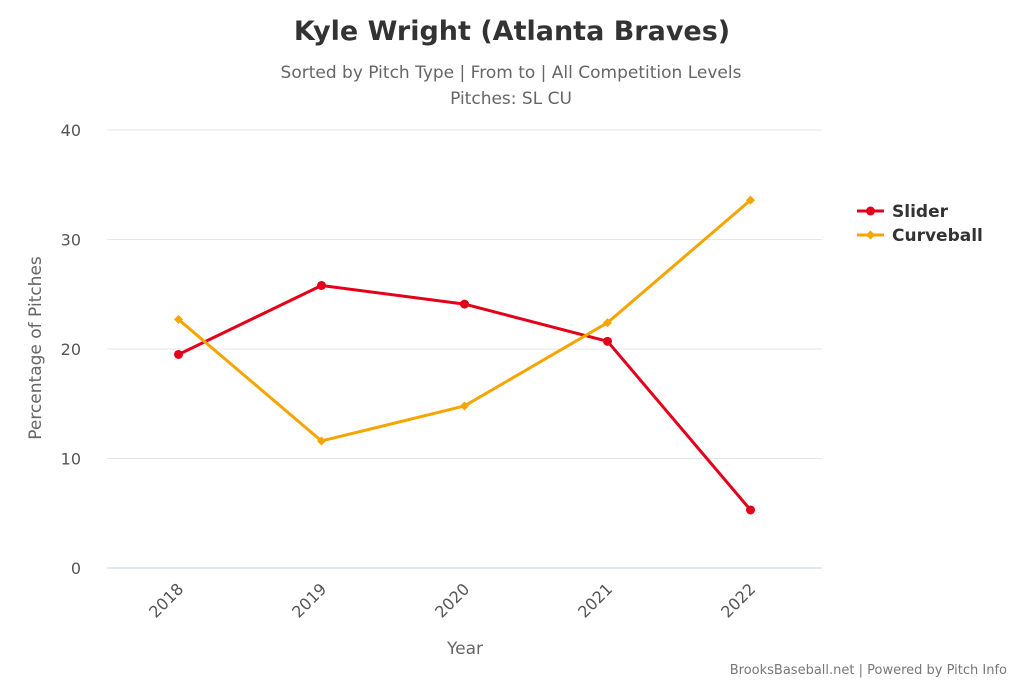 This screenshot has width=1024, height=683. I want to click on legend-item-slider: Slider, so click(903, 212).